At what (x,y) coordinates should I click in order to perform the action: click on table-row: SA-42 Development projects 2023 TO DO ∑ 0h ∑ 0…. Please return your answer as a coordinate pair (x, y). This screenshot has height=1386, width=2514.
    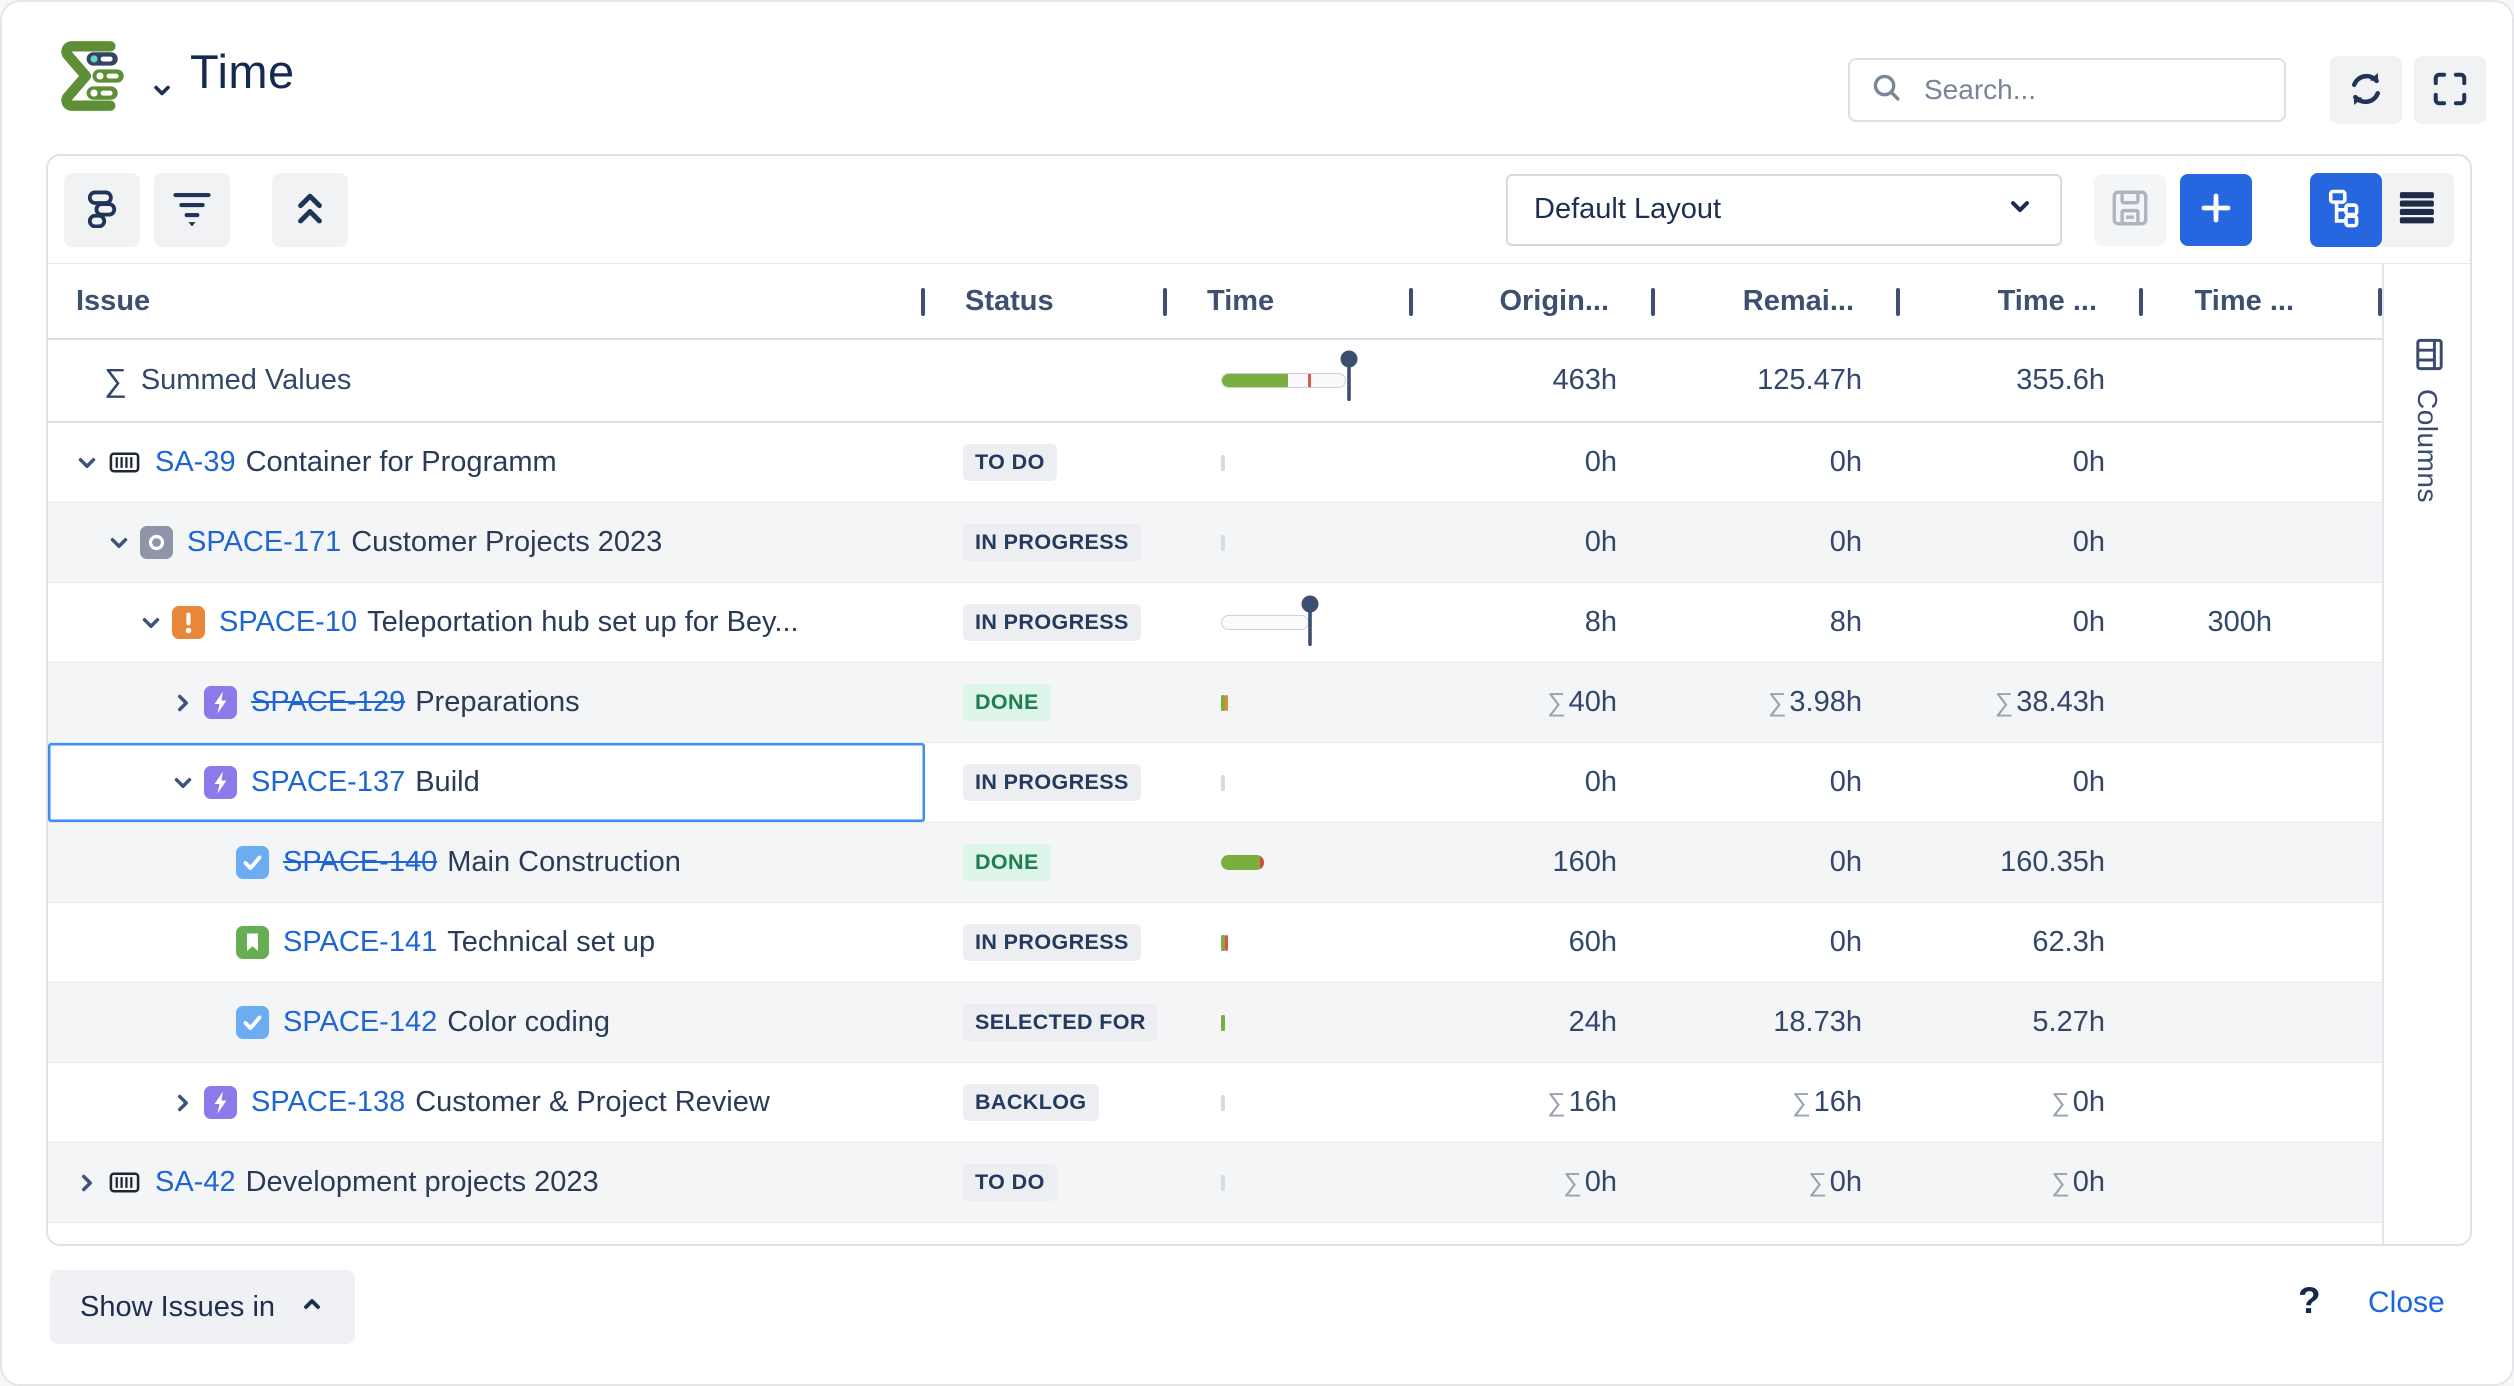
    Looking at the image, I should click on (1215, 1183).